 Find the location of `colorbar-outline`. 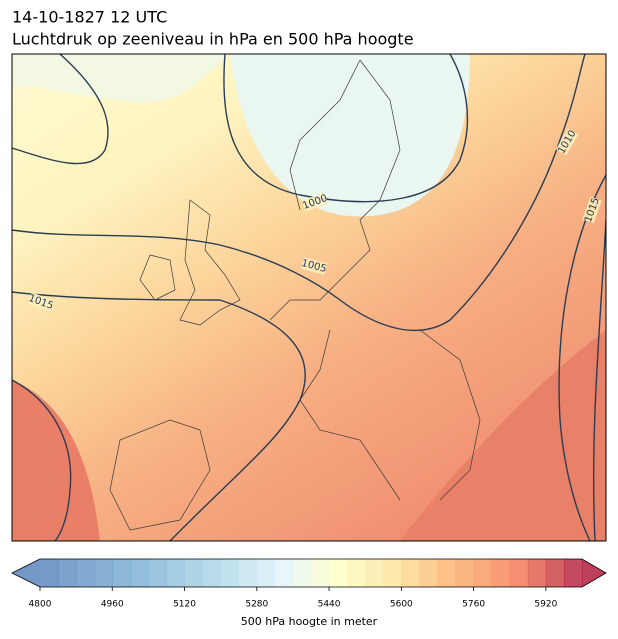

colorbar-outline is located at coordinates (309, 573).